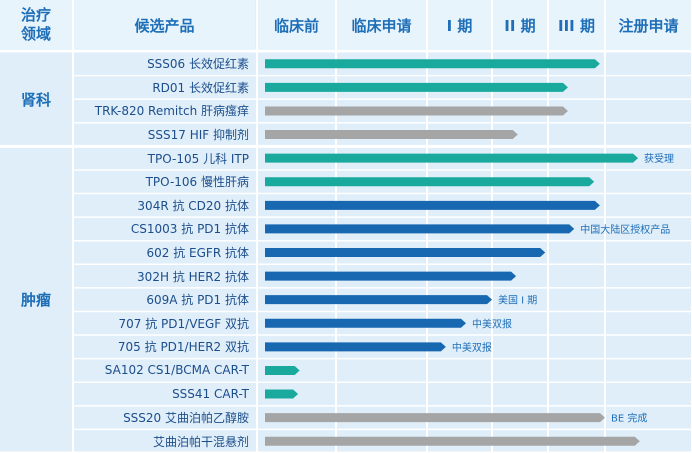 This screenshot has width=692, height=453. What do you see at coordinates (381, 25) in the screenshot?
I see `stage-header: 临床申请` at bounding box center [381, 25].